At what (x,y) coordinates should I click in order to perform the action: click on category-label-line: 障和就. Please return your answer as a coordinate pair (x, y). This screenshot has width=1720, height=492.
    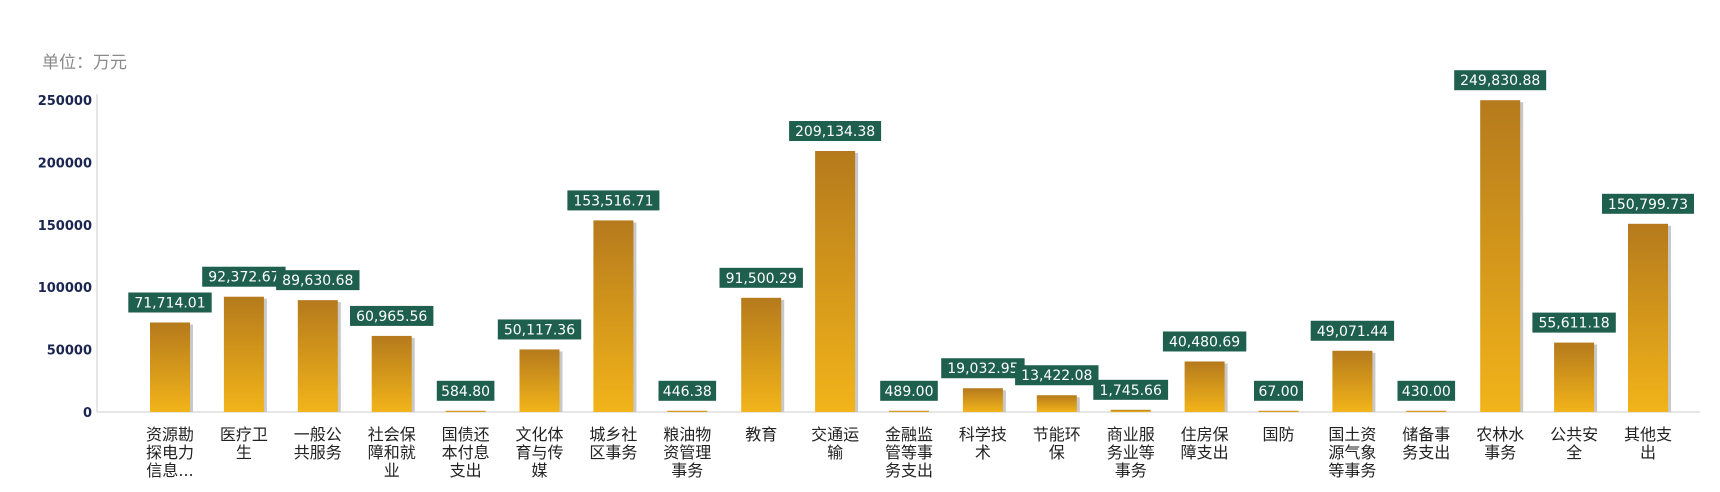
    Looking at the image, I should click on (392, 452).